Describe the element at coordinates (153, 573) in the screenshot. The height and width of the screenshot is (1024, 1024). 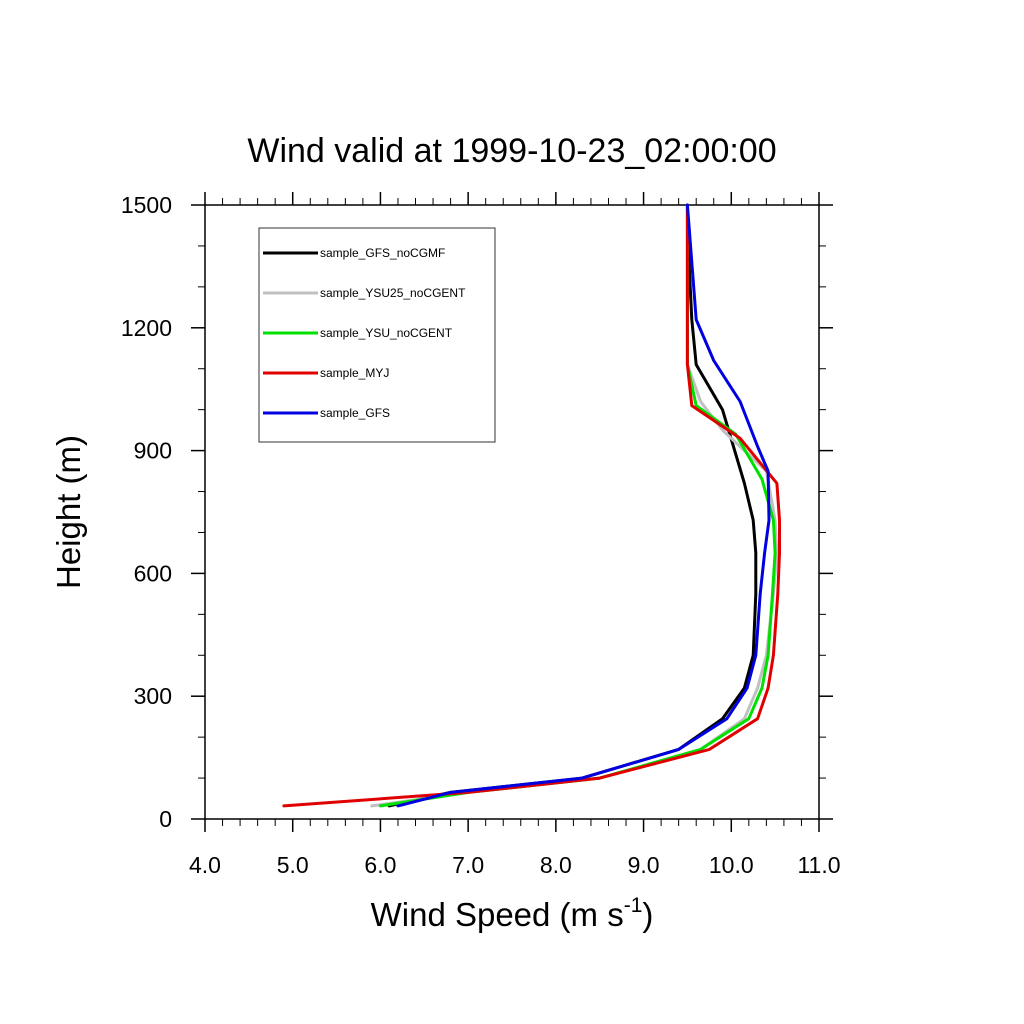
I see `y-tick-label: 600` at that location.